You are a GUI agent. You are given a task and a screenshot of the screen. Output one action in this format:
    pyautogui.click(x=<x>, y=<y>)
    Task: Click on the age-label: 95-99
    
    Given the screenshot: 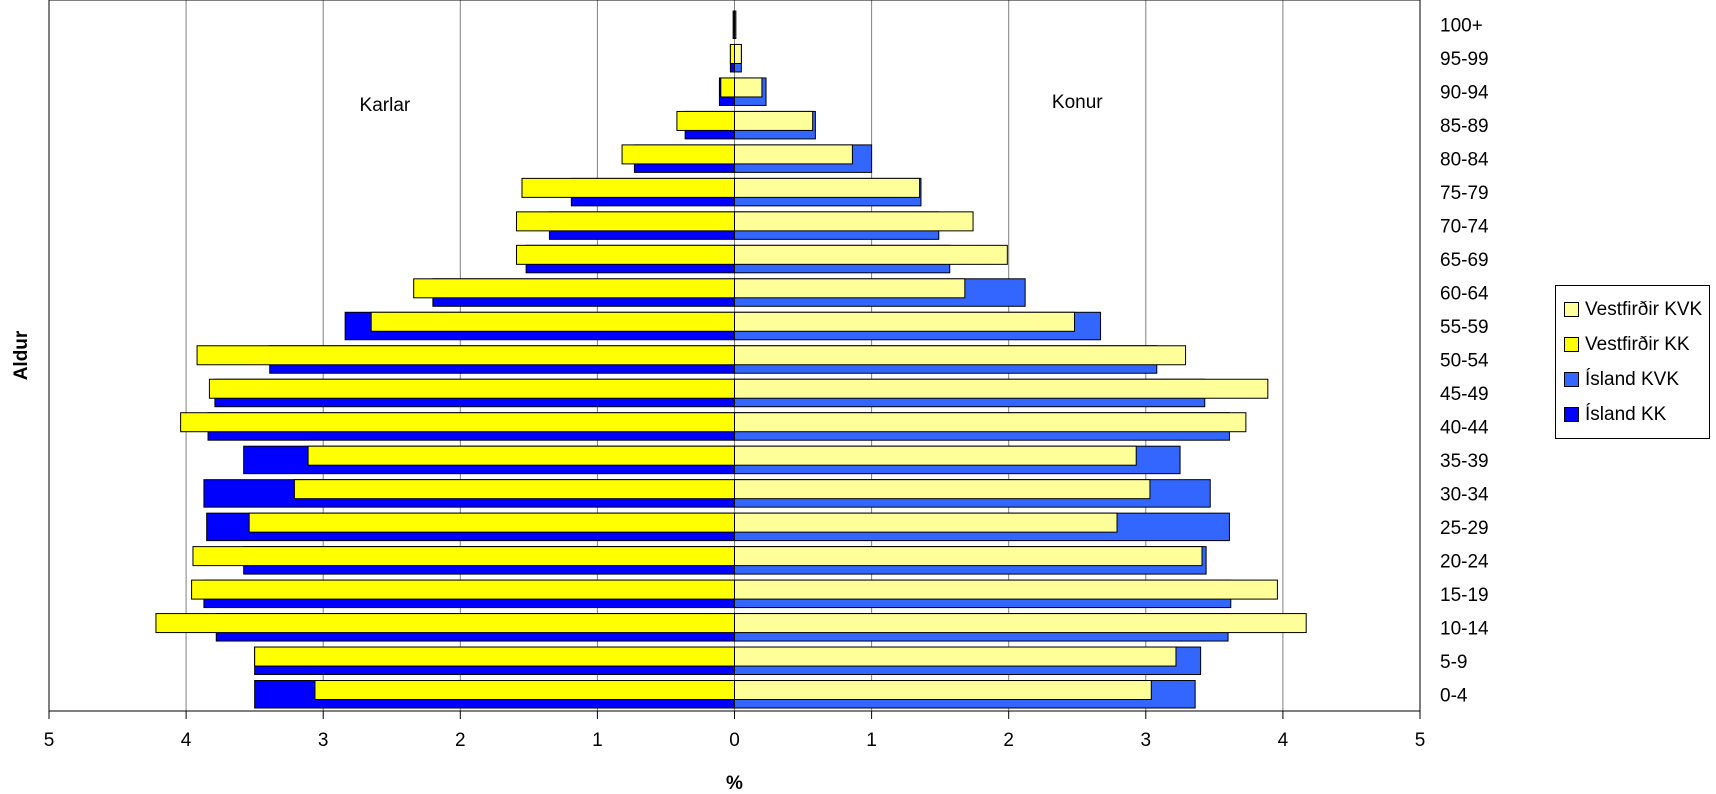 What is the action you would take?
    pyautogui.click(x=1464, y=59)
    